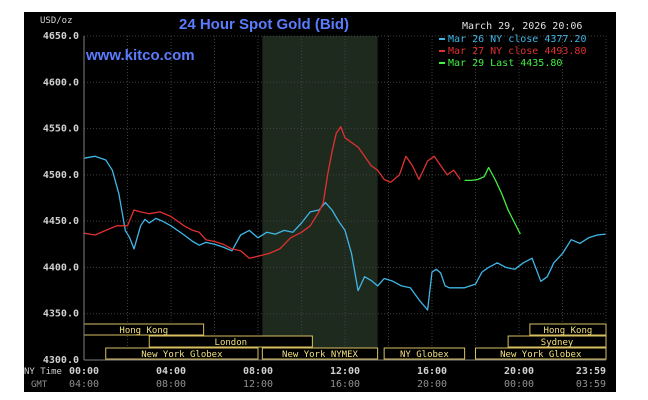 This screenshot has width=648, height=400. Describe the element at coordinates (43, 372) in the screenshot. I see `ny-time-row-label: NY Time` at that location.